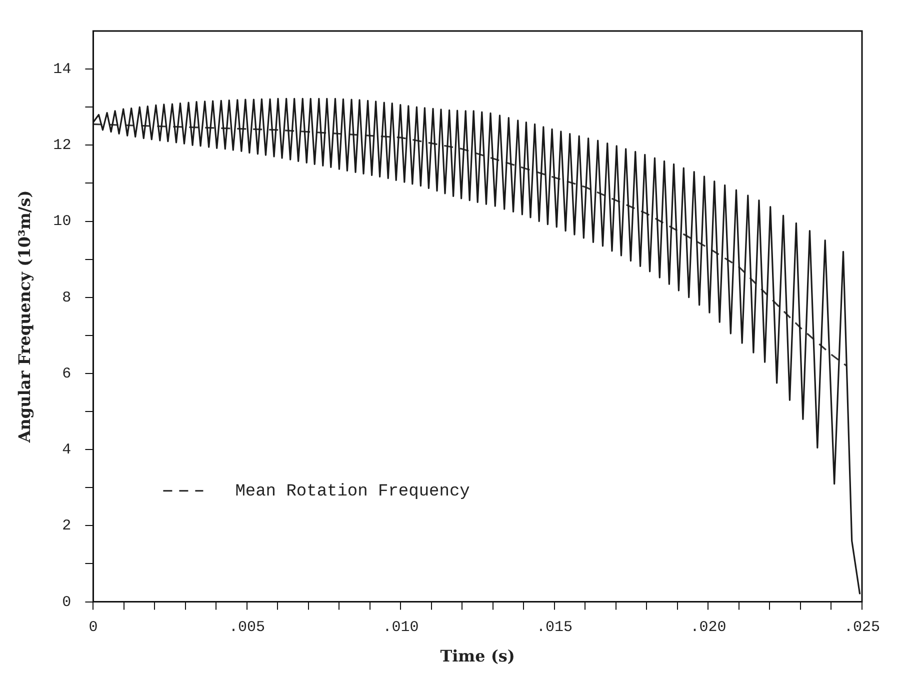 Image resolution: width=900 pixels, height=683 pixels. Describe the element at coordinates (352, 492) in the screenshot. I see `legend-label: Mean Rotation Frequency` at that location.